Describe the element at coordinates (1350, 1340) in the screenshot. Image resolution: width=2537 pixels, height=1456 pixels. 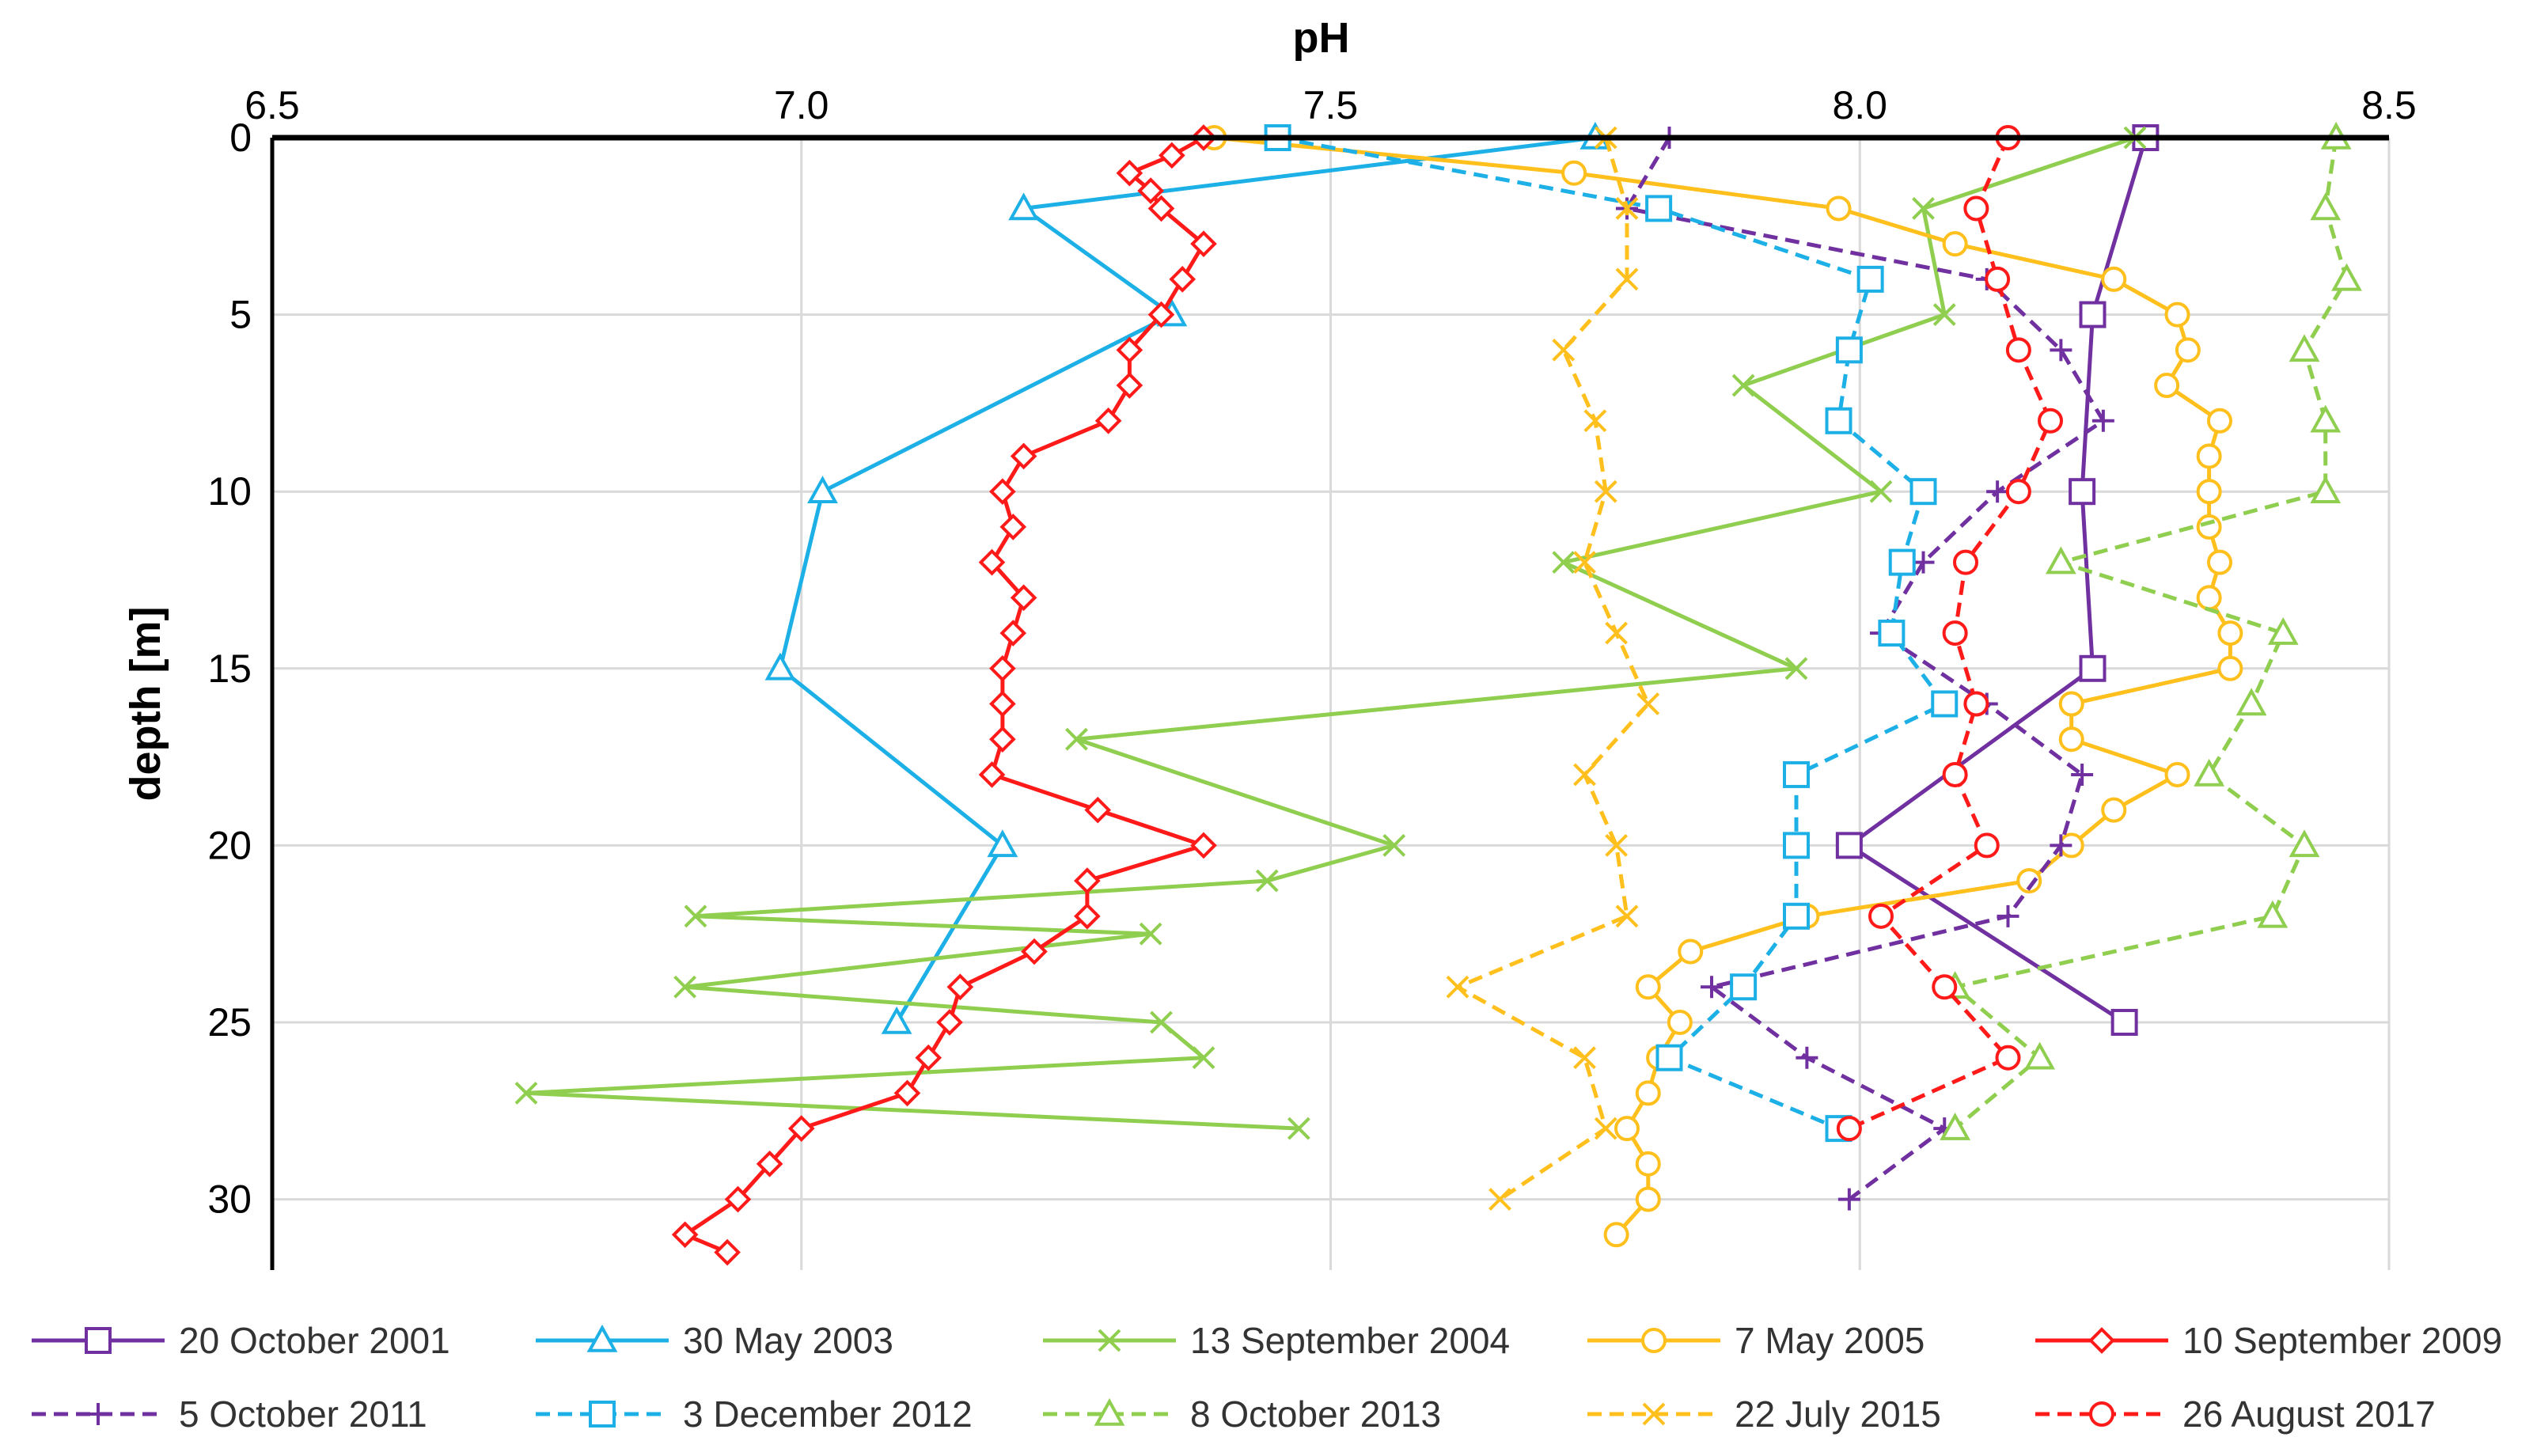
I see `legend-label: 13 September 2004` at that location.